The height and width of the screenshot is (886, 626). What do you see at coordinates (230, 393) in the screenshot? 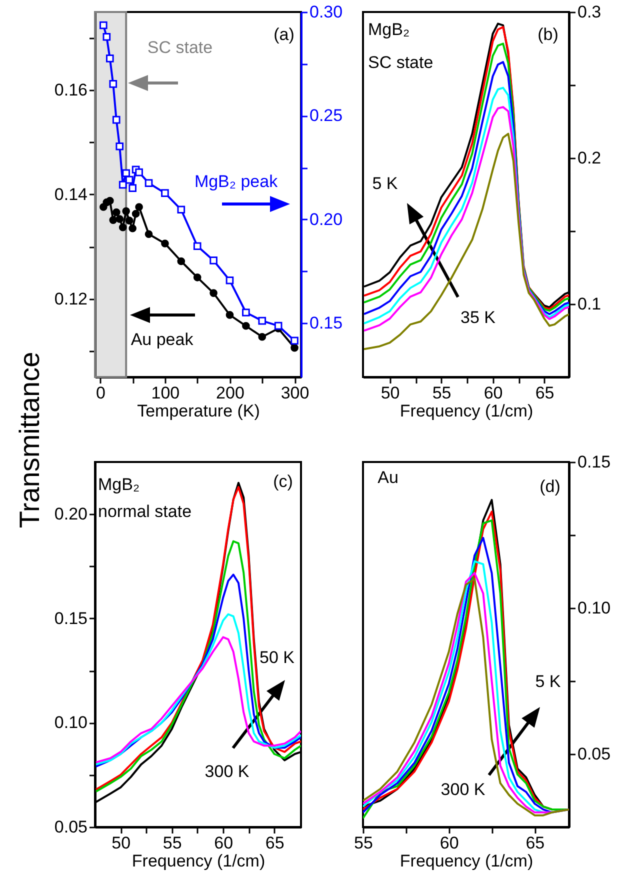
I see `x-tick-label: 200` at bounding box center [230, 393].